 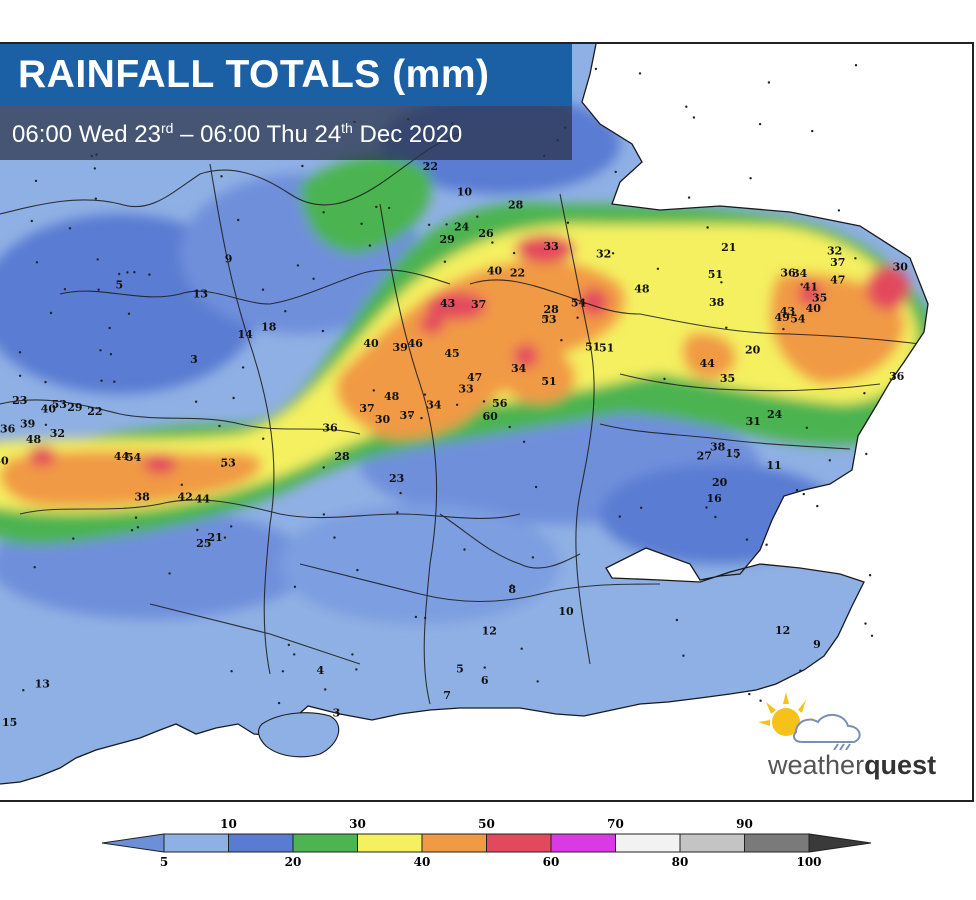 I want to click on legend-colorbar: 10 30 50 70 90 5 20 40 60 80 100, so click(x=490, y=847).